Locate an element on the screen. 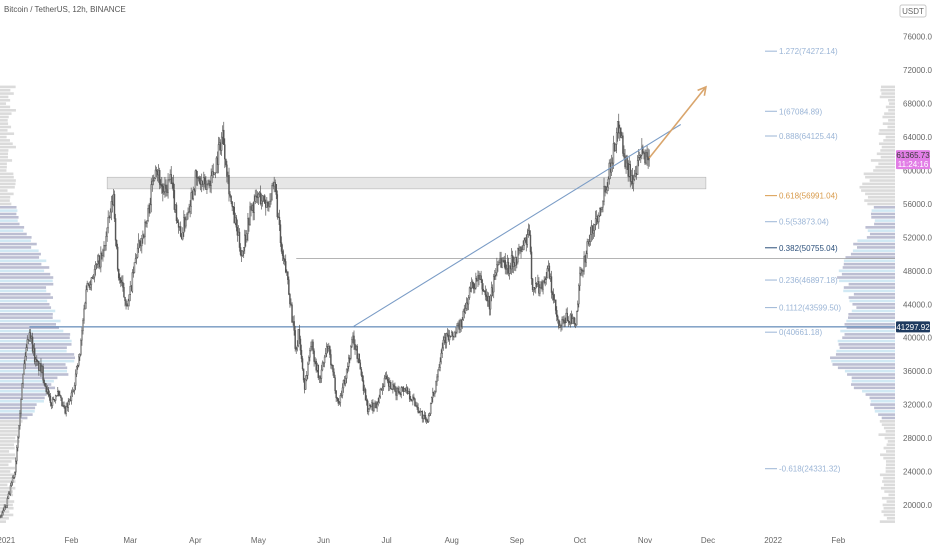 The image size is (932, 550). y-tick-label: 64000.00 is located at coordinates (917, 137).